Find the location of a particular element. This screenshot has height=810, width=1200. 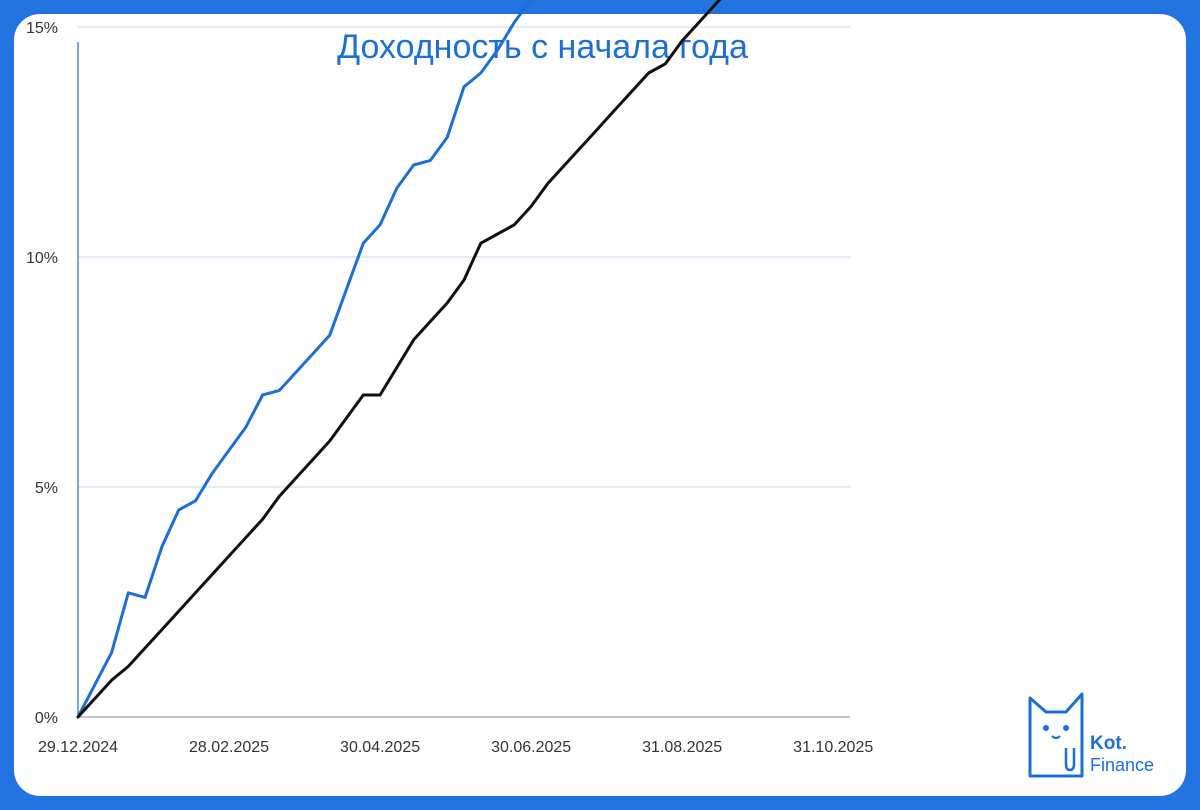

y-tick-label: 5% is located at coordinates (46, 488).